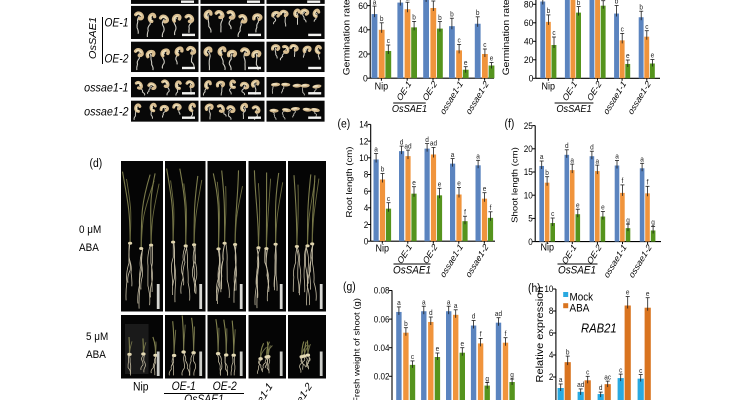 The image size is (750, 400). What do you see at coordinates (528, 60) in the screenshot?
I see `svg-text: 20` at bounding box center [528, 60].